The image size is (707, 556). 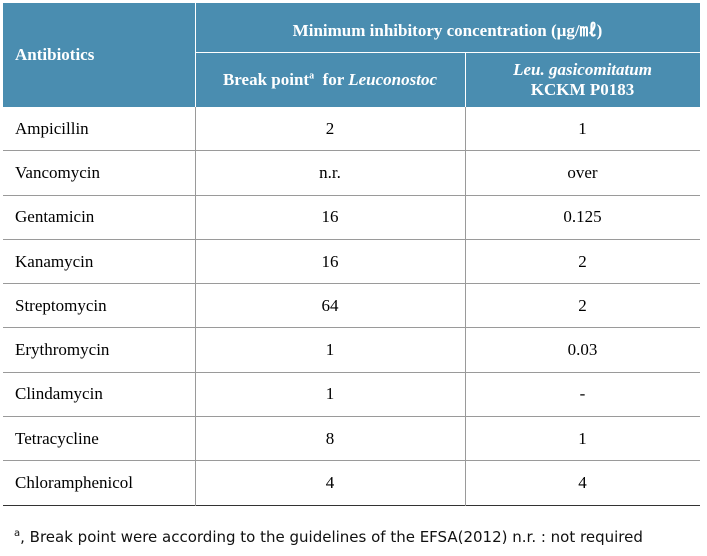 I want to click on cell-text: Clindamycin, so click(x=59, y=394).